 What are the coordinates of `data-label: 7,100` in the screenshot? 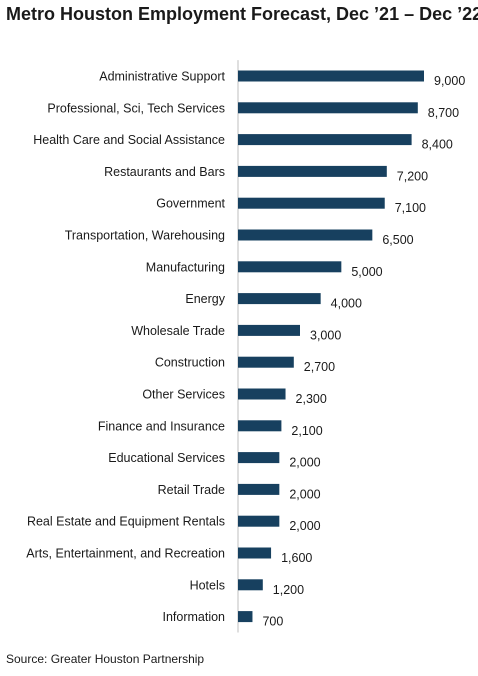 It's located at (410, 208).